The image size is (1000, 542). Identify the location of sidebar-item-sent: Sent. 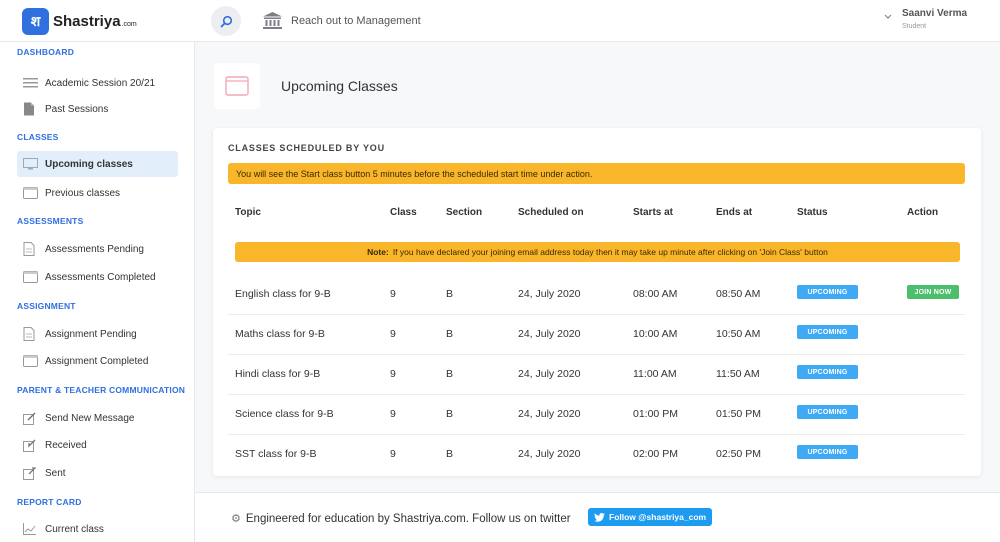
(97, 473).